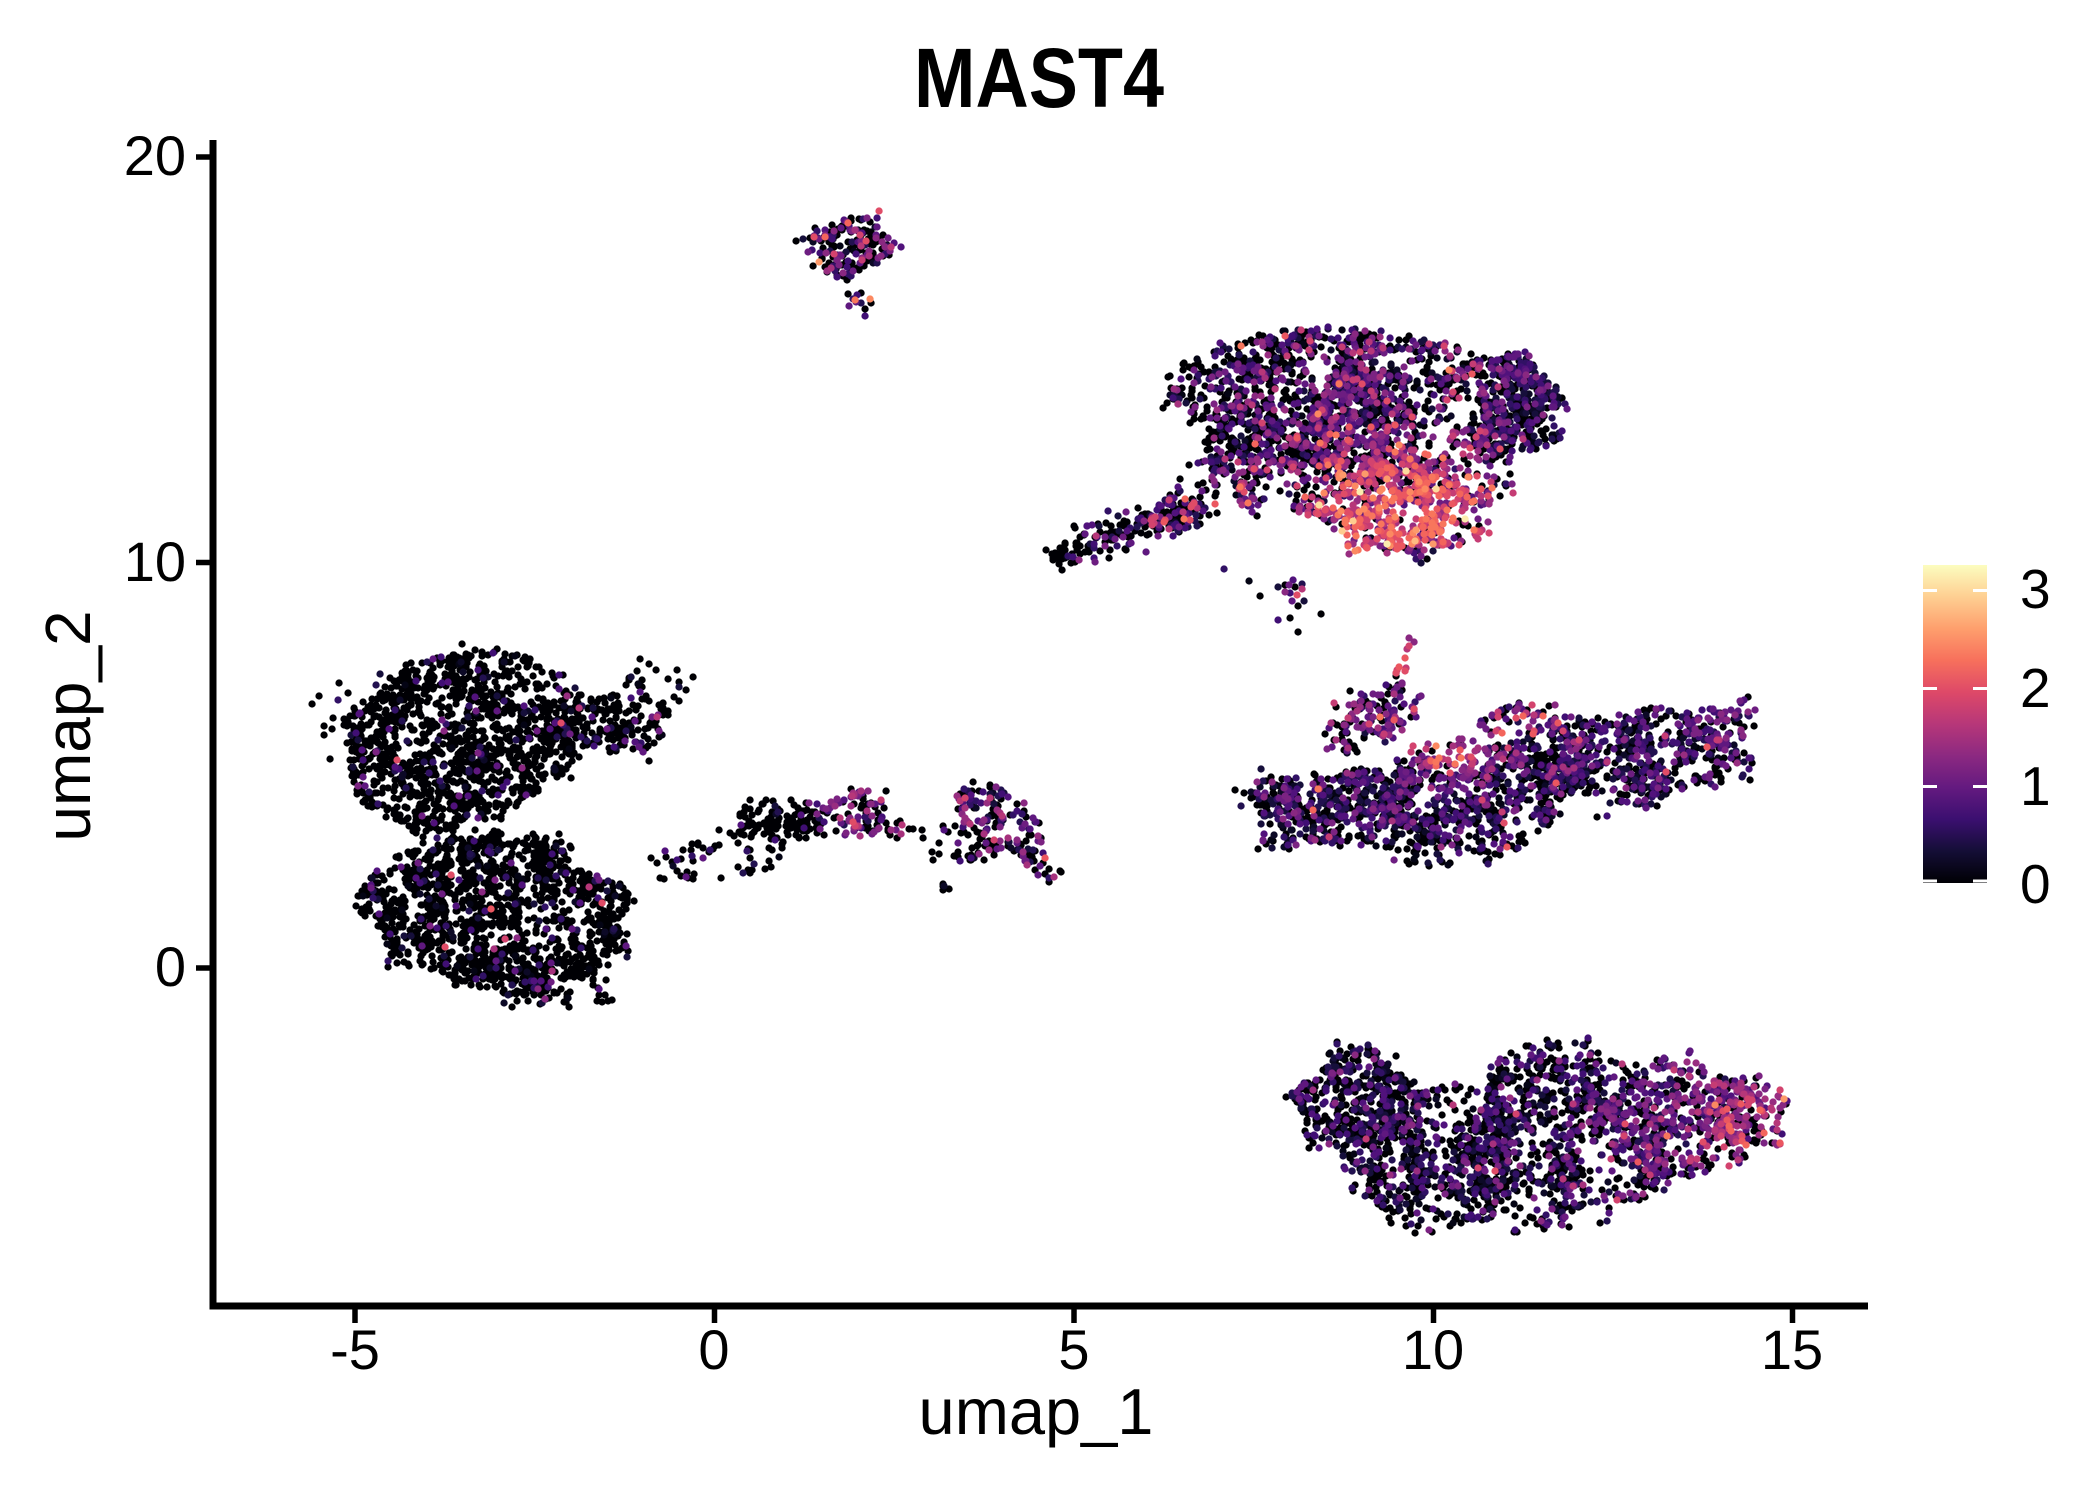 Image resolution: width=2100 pixels, height=1500 pixels. I want to click on svg-text: 1, so click(2035, 786).